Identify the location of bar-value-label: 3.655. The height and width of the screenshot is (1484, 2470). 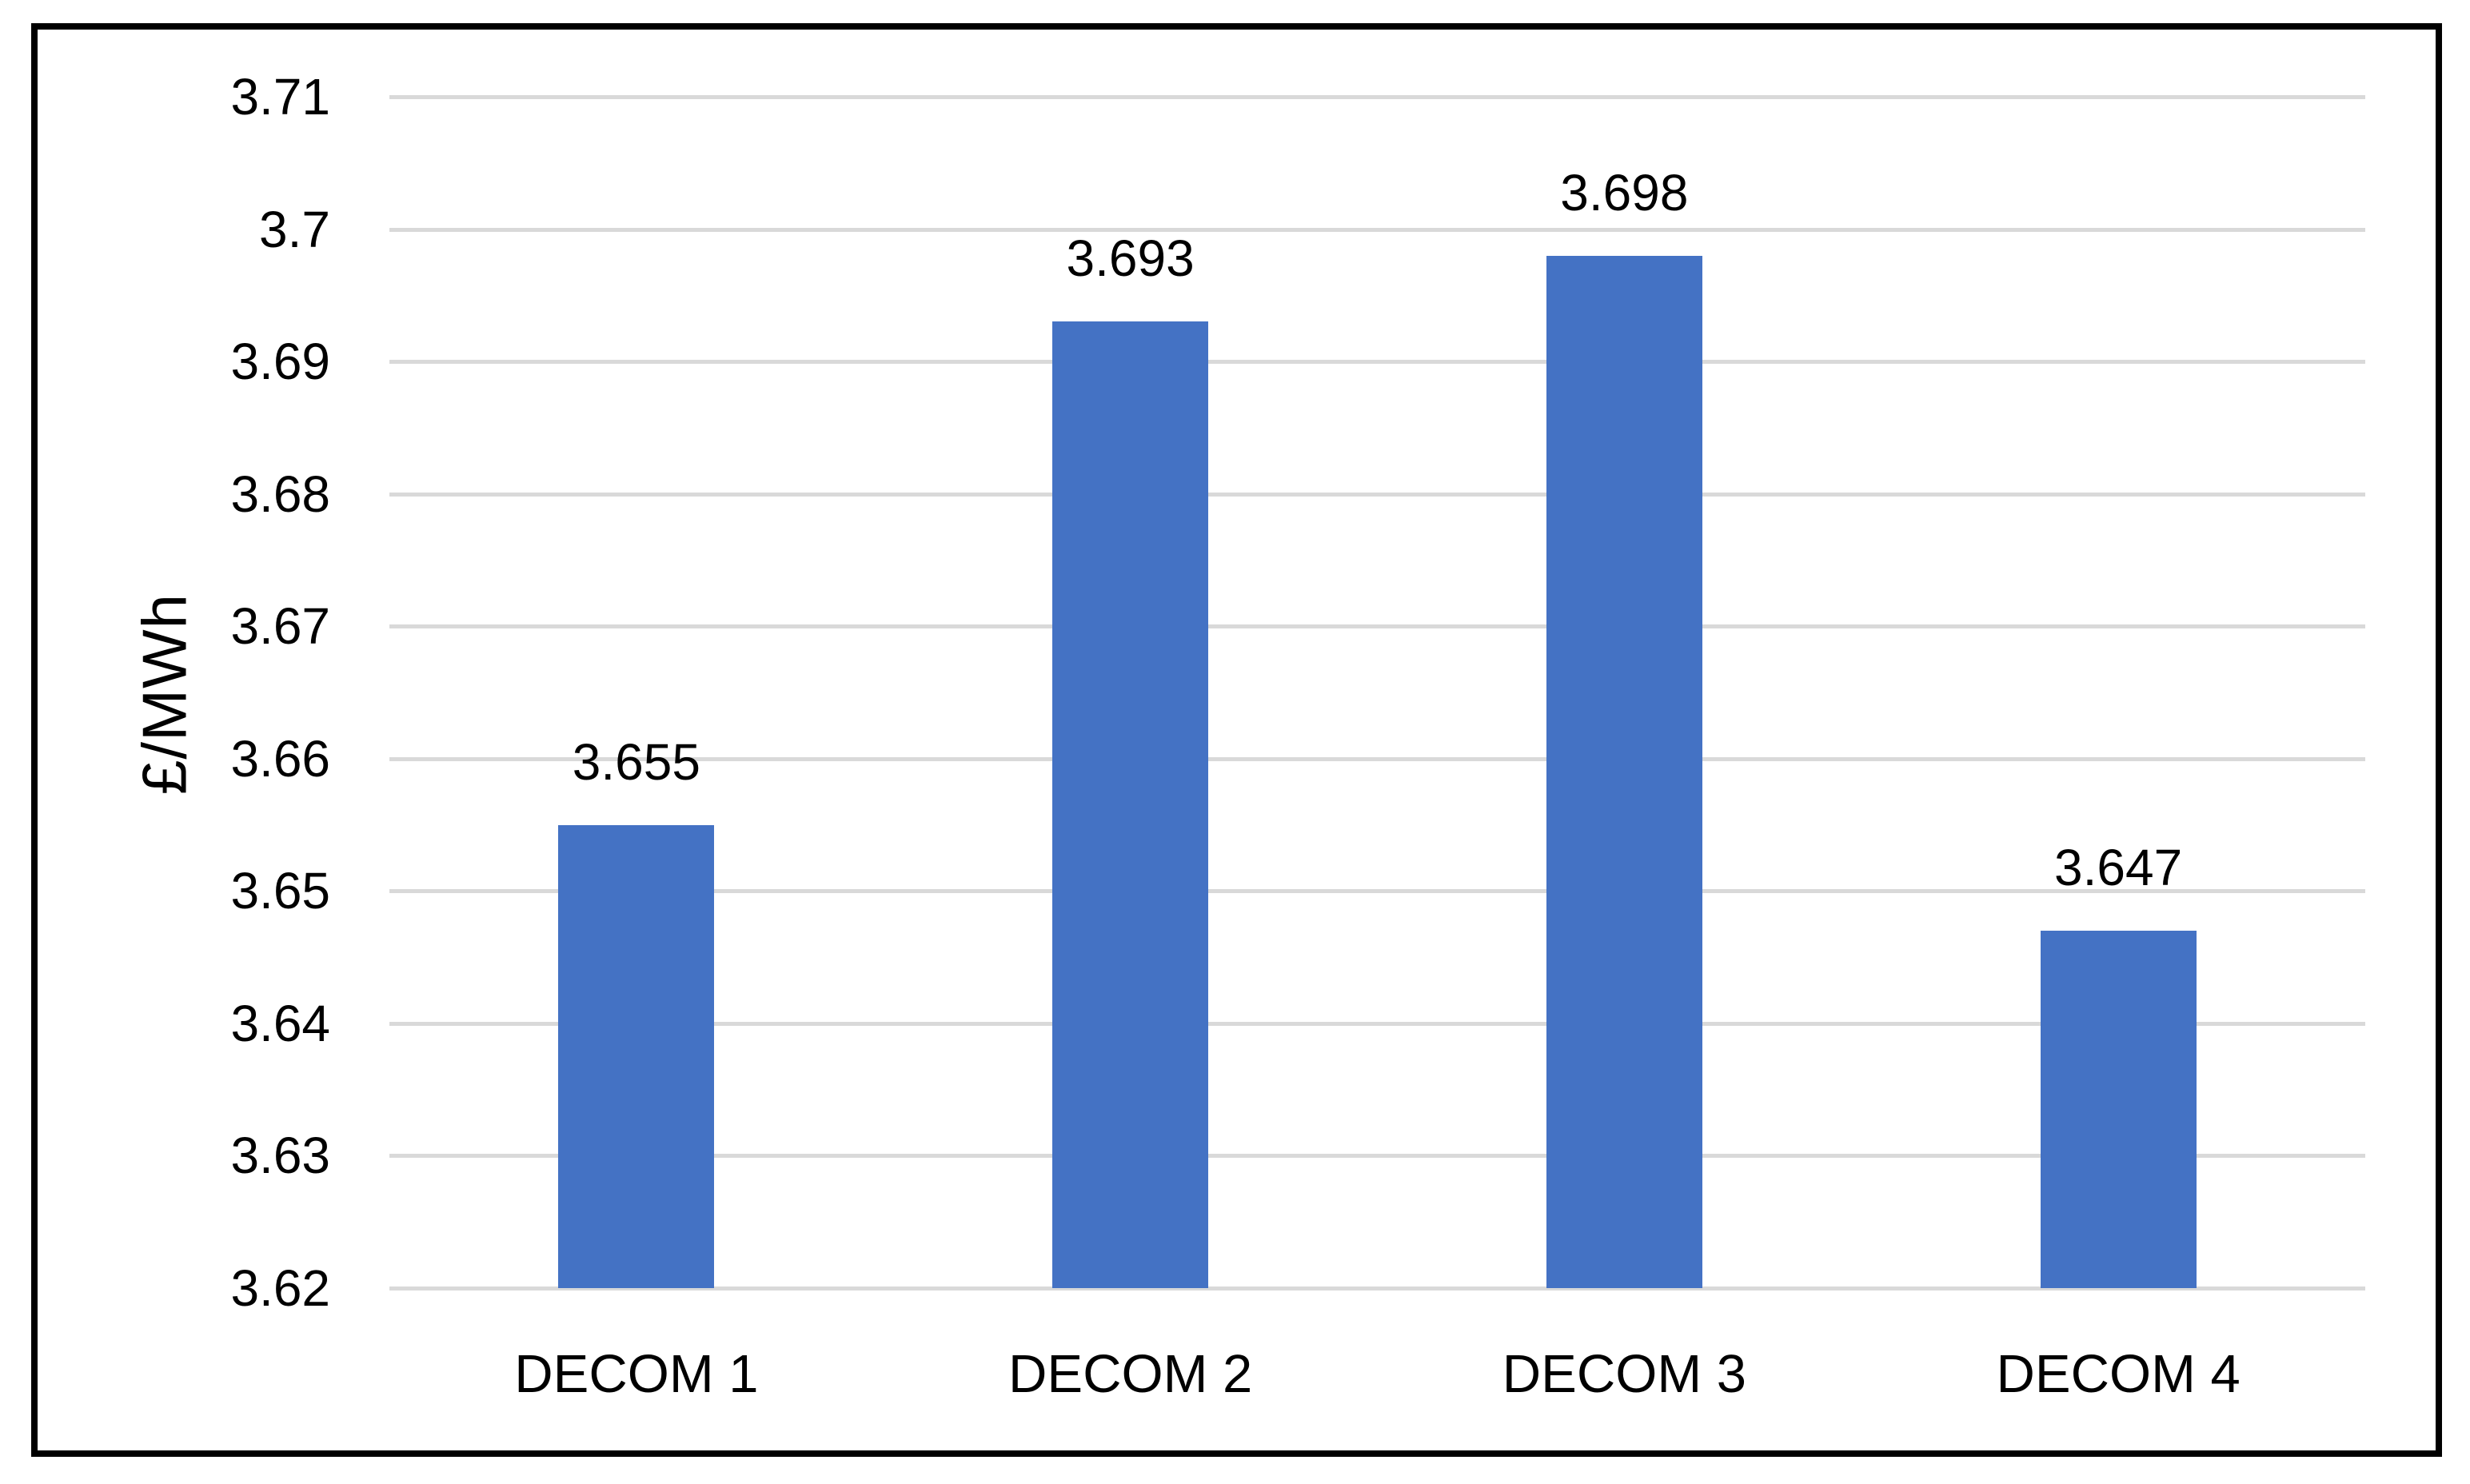
(636, 761).